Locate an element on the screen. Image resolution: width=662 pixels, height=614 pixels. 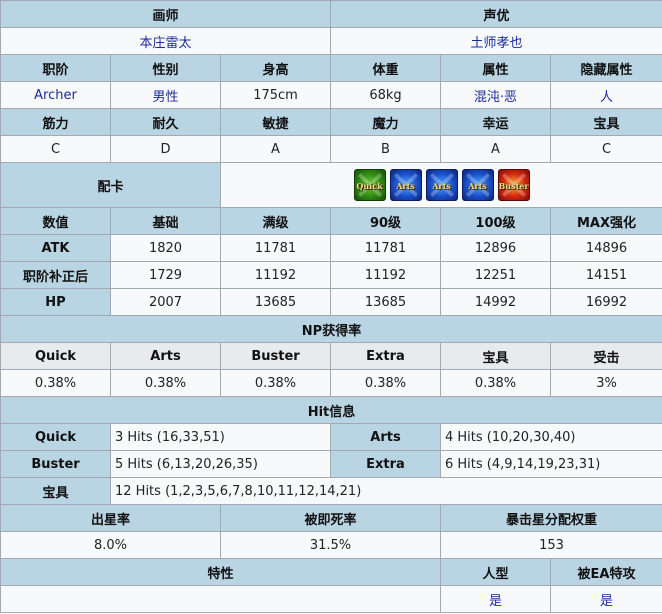
hp-lv100: 14992 is located at coordinates (495, 302).